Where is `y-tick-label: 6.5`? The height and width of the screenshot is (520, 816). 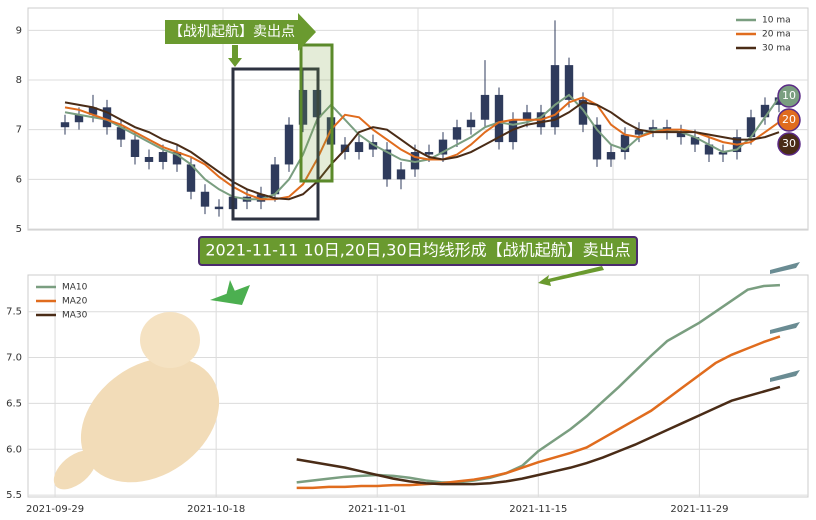
y-tick-label: 6.5 is located at coordinates (14, 403).